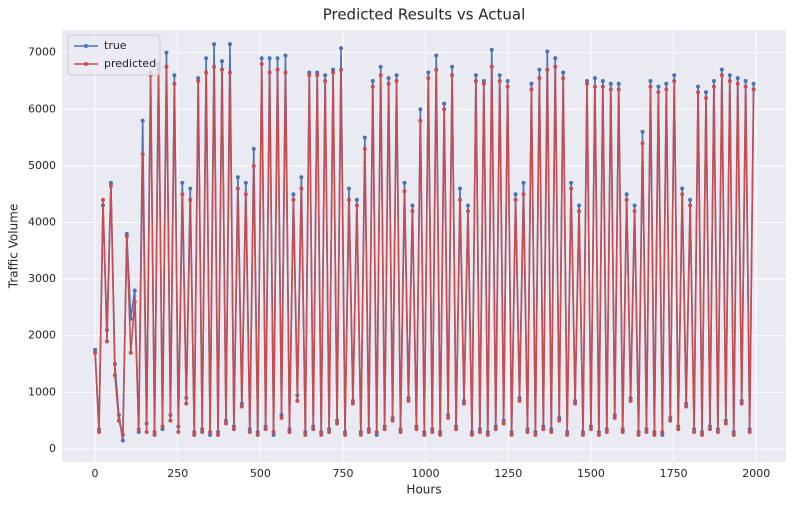  What do you see at coordinates (14, 247) in the screenshot?
I see `y-axis-label: Traffic Volume` at bounding box center [14, 247].